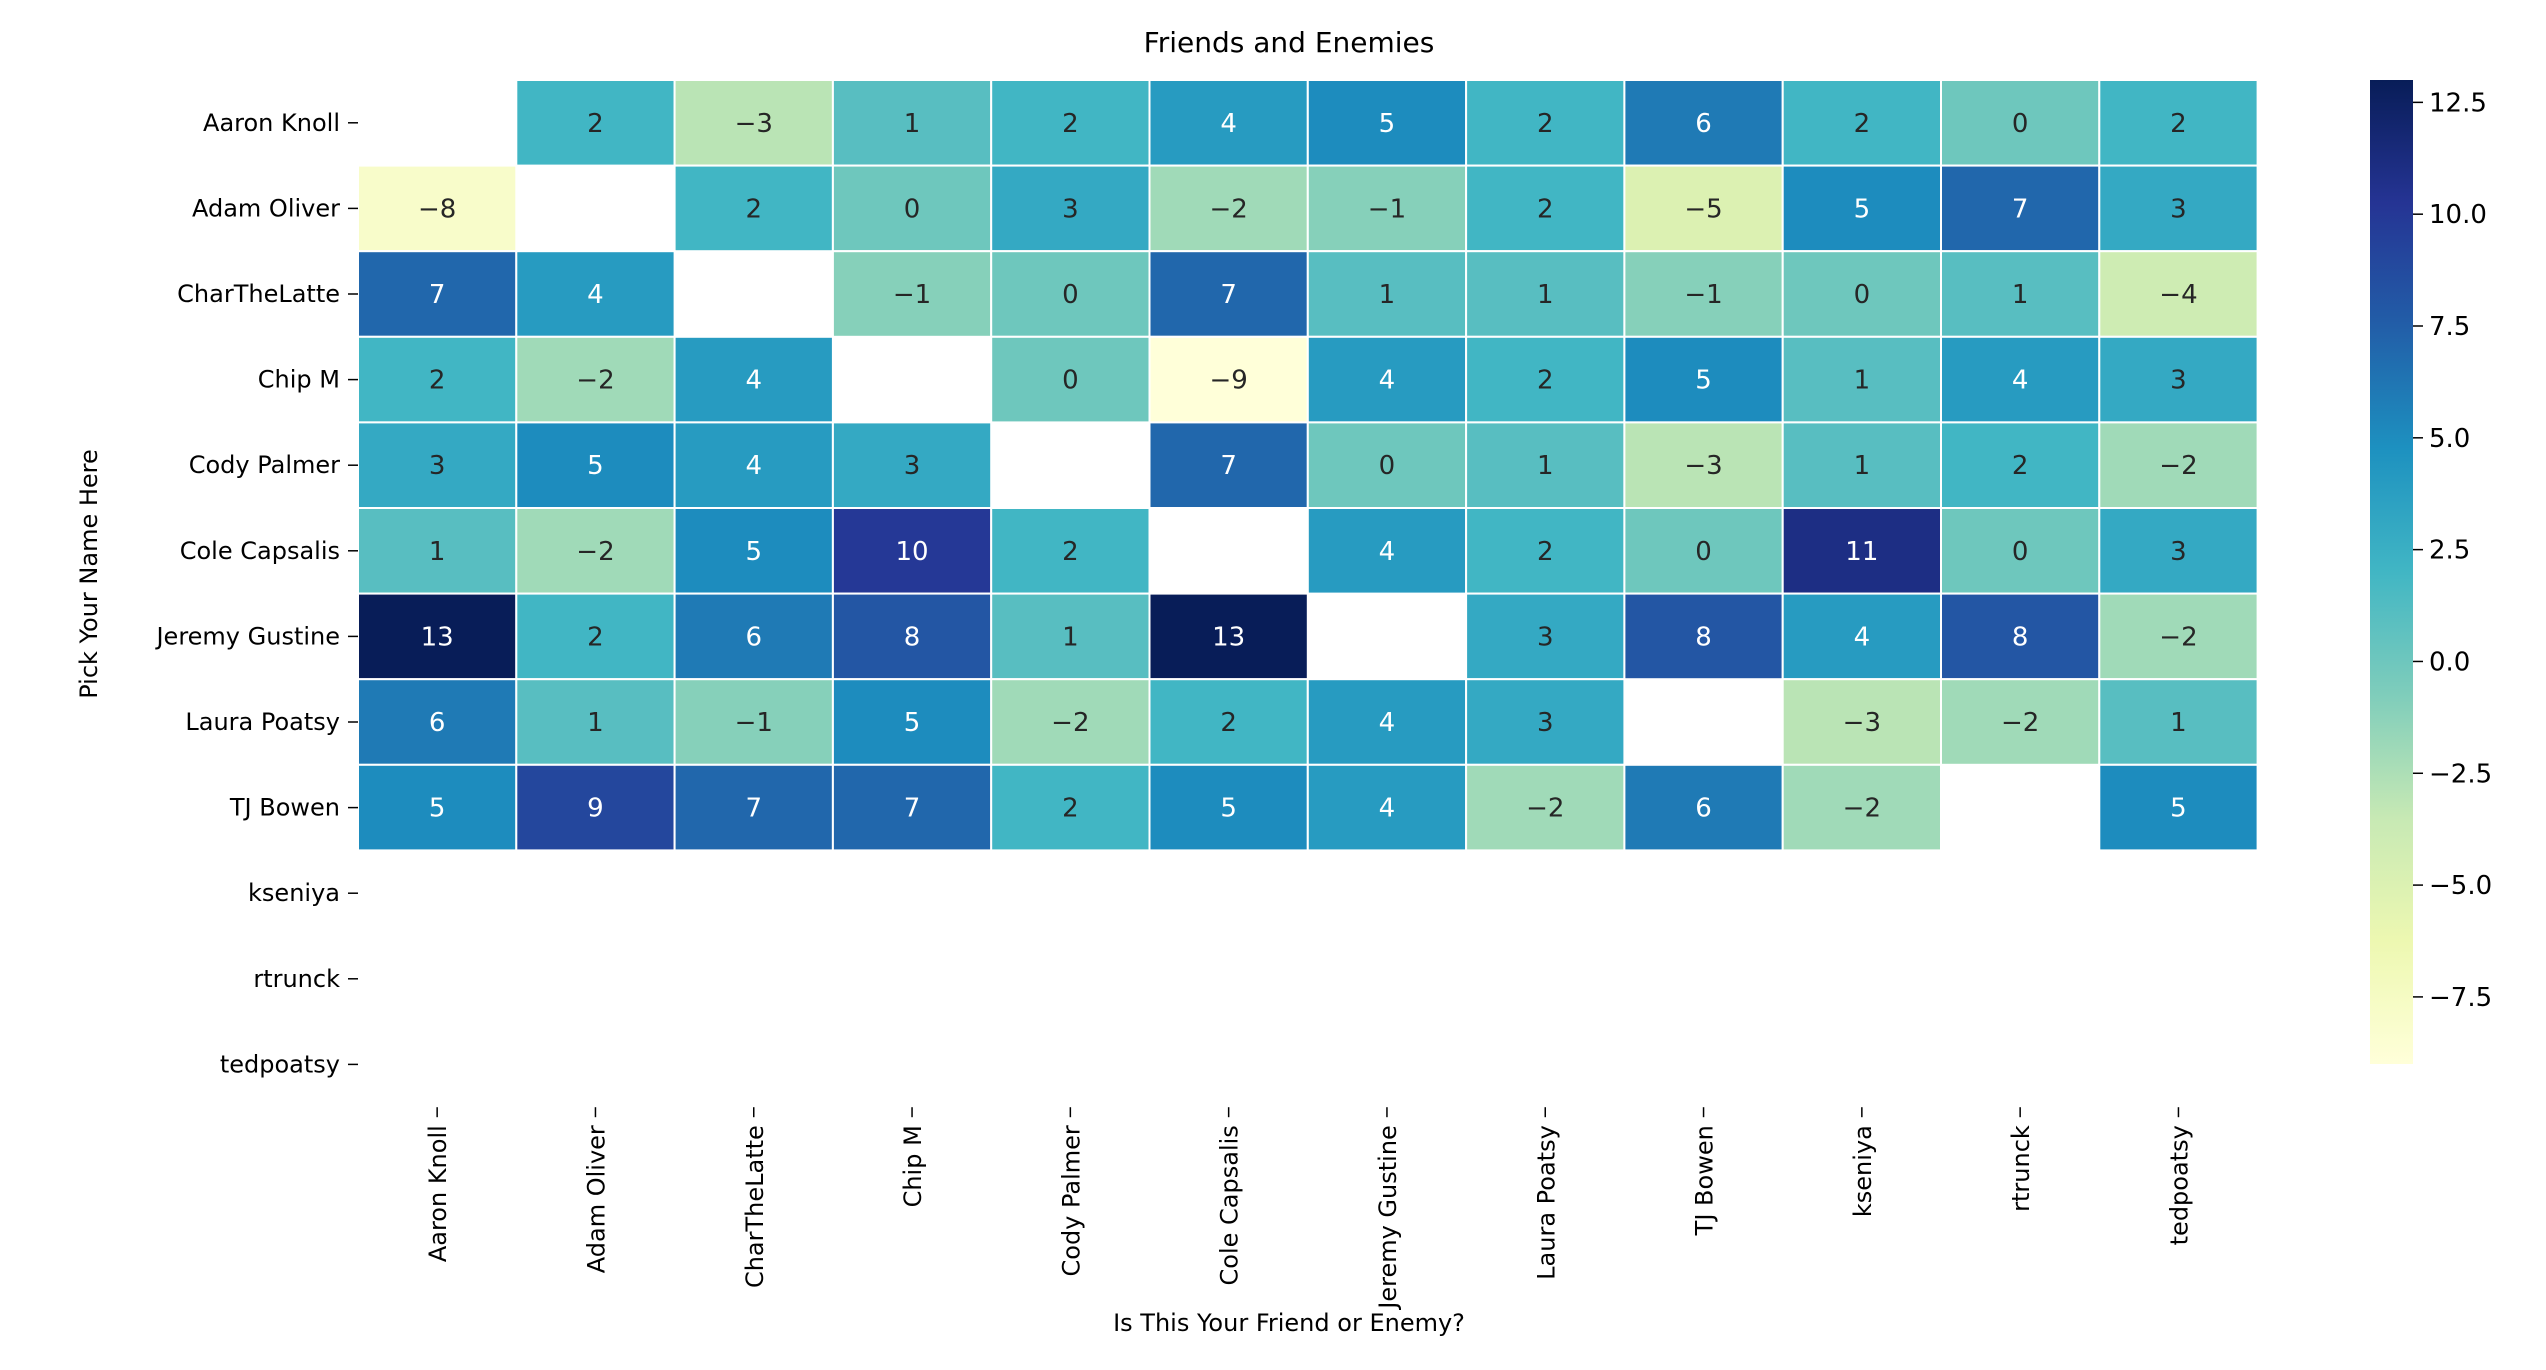 Image resolution: width=2546 pixels, height=1370 pixels. What do you see at coordinates (2178, 295) in the screenshot?
I see `cell-value-label: −4` at bounding box center [2178, 295].